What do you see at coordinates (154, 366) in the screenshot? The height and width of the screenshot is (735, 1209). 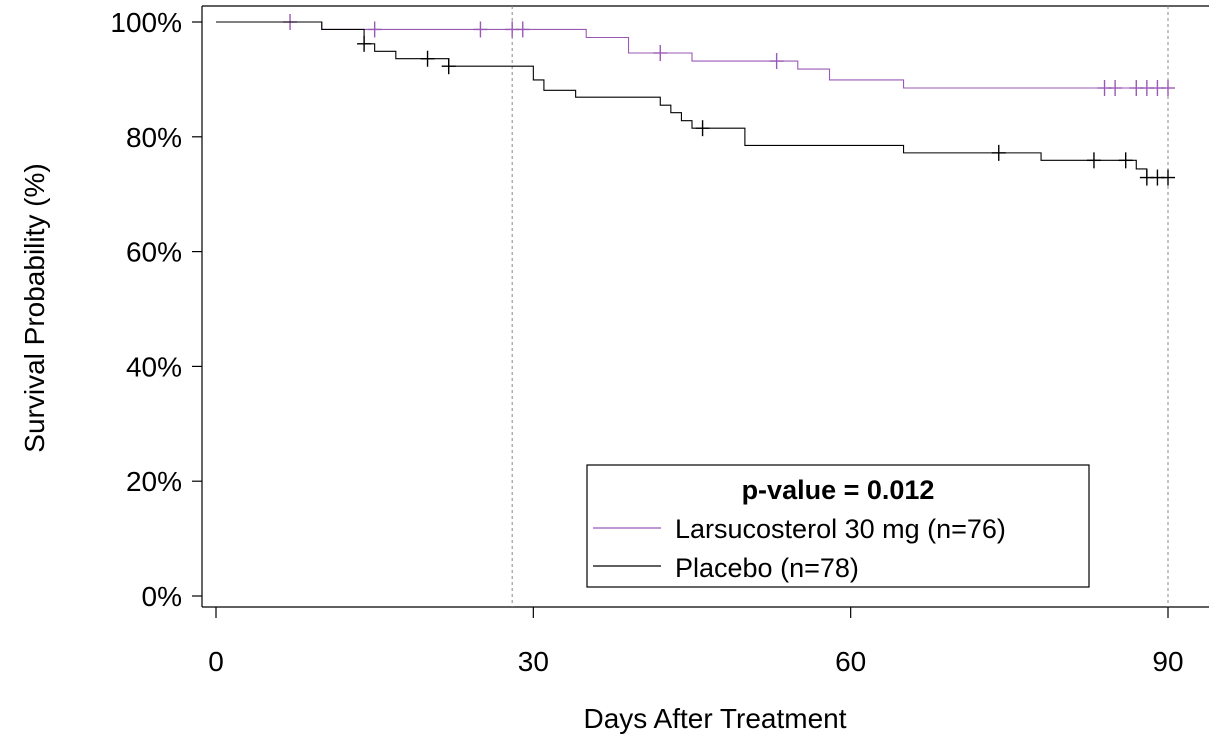 I see `y-tick-label: 40%` at bounding box center [154, 366].